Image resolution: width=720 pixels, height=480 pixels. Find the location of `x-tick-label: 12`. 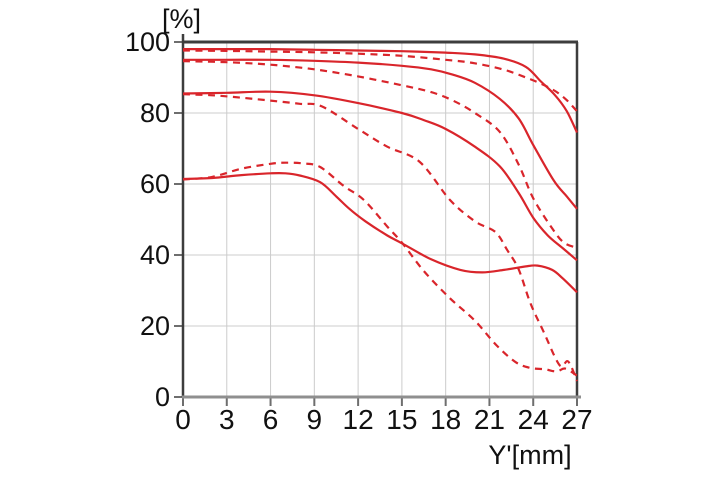

x-tick-label: 12 is located at coordinates (358, 419).